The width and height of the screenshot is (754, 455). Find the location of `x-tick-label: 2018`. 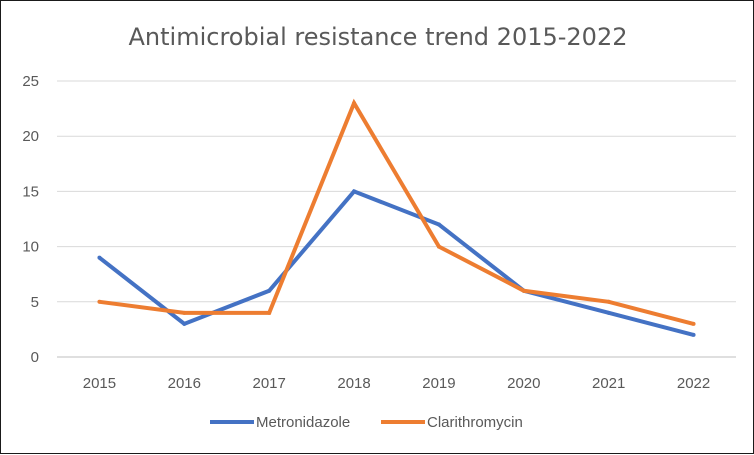

x-tick-label: 2018 is located at coordinates (353, 383).